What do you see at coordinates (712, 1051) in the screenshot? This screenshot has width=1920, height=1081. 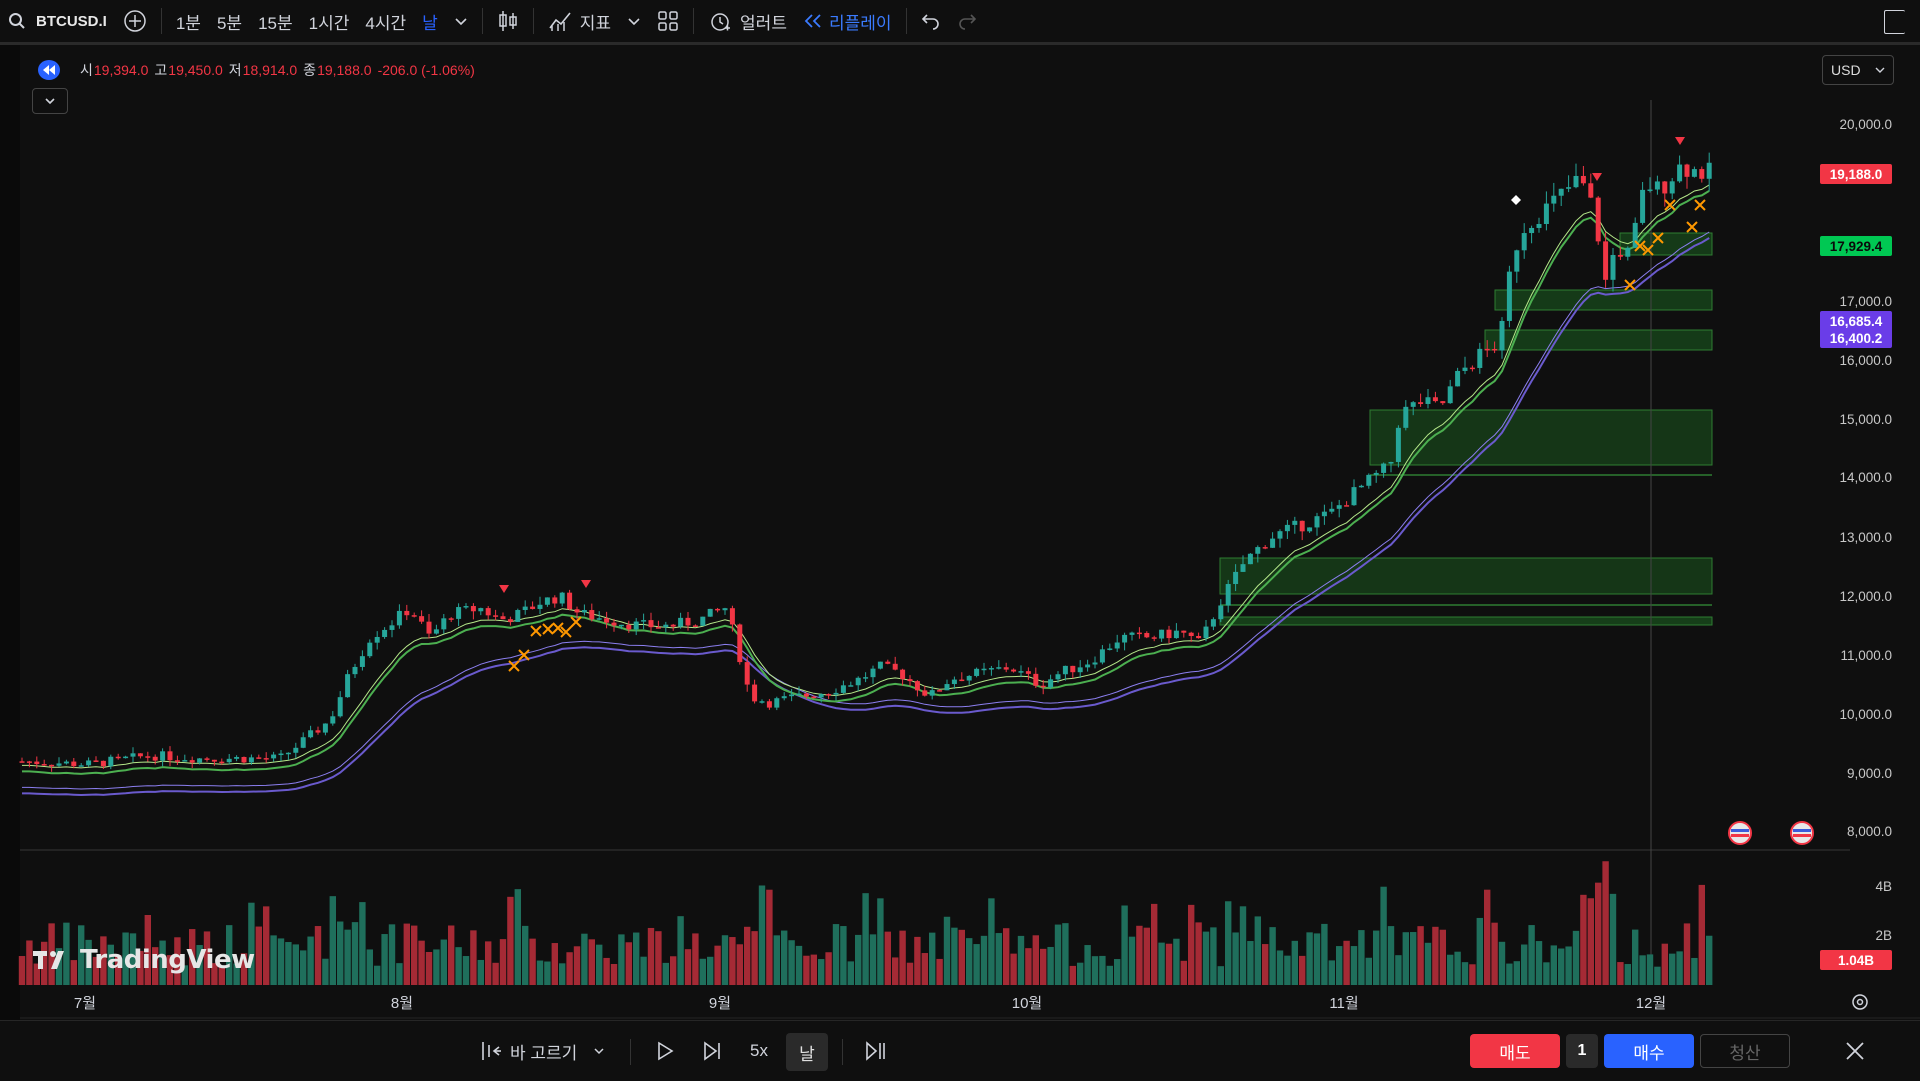 I see `step-forward-button` at bounding box center [712, 1051].